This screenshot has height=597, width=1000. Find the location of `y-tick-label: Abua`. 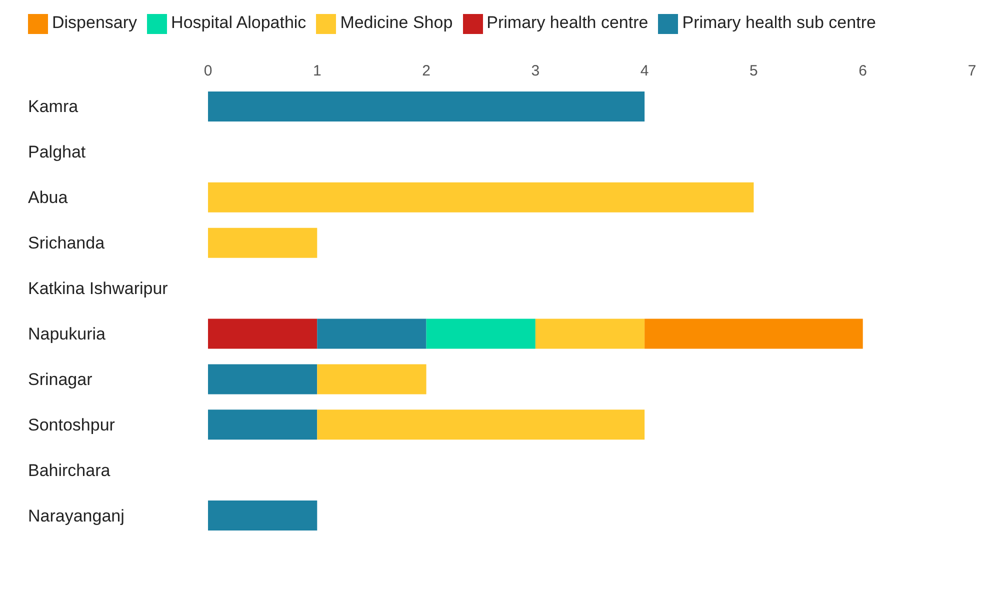

y-tick-label: Abua is located at coordinates (48, 198).